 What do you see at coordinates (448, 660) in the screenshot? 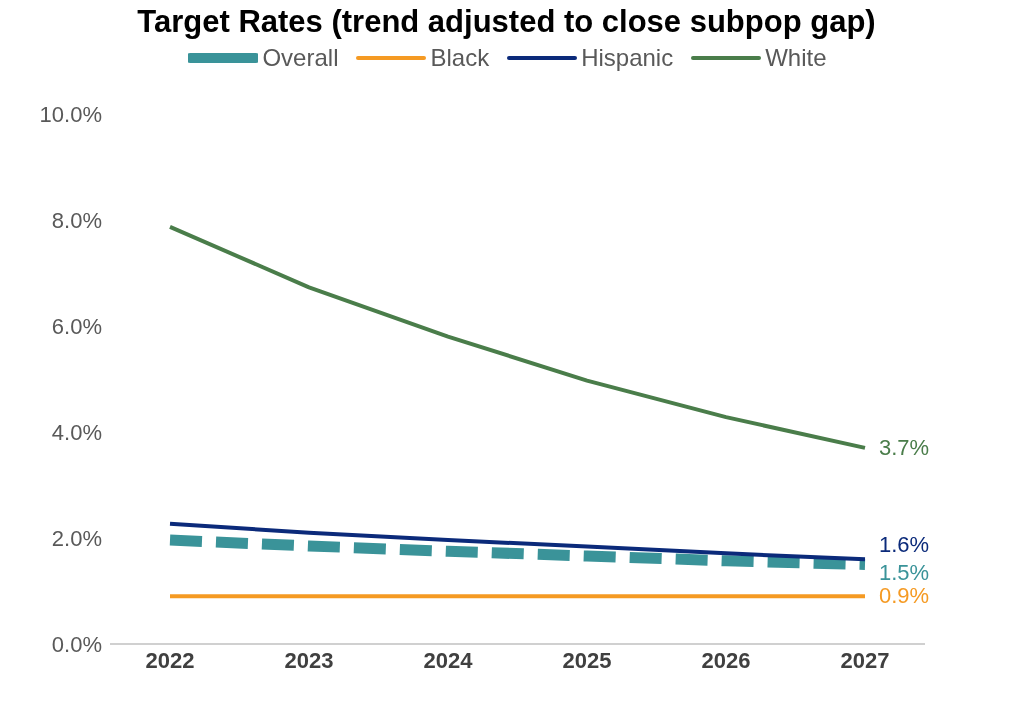
I see `x-tick-label: 2024` at bounding box center [448, 660].